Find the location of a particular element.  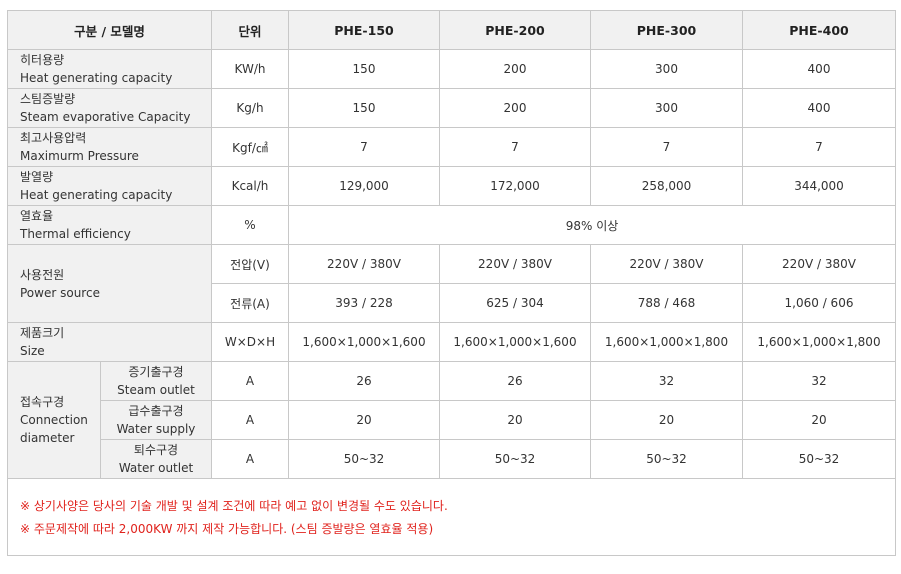

row-label: 열효율 Thermal efficiency is located at coordinates (109, 225).